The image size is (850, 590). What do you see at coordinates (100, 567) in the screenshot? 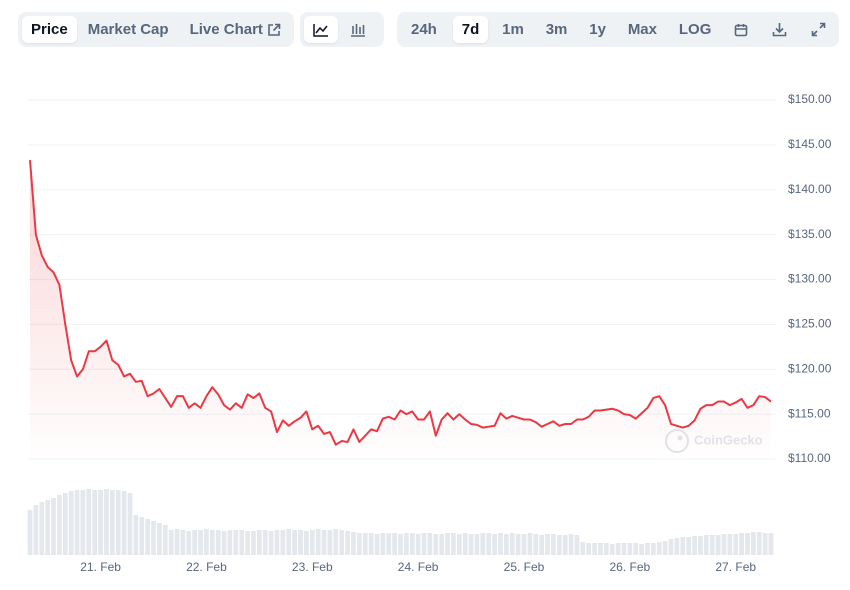
I see `x-tick-label: 21. Feb` at bounding box center [100, 567].